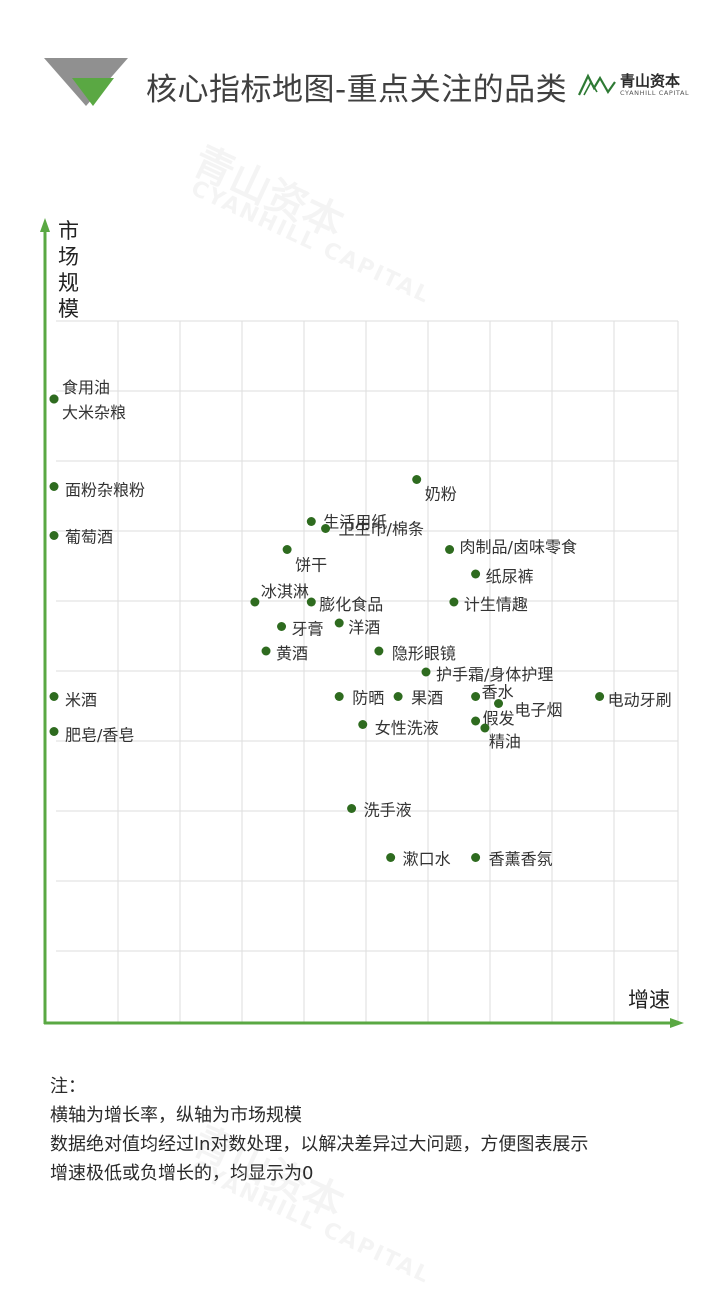 The width and height of the screenshot is (719, 1289). Describe the element at coordinates (99, 735) in the screenshot. I see `data-label: 肥皂/香皂` at that location.